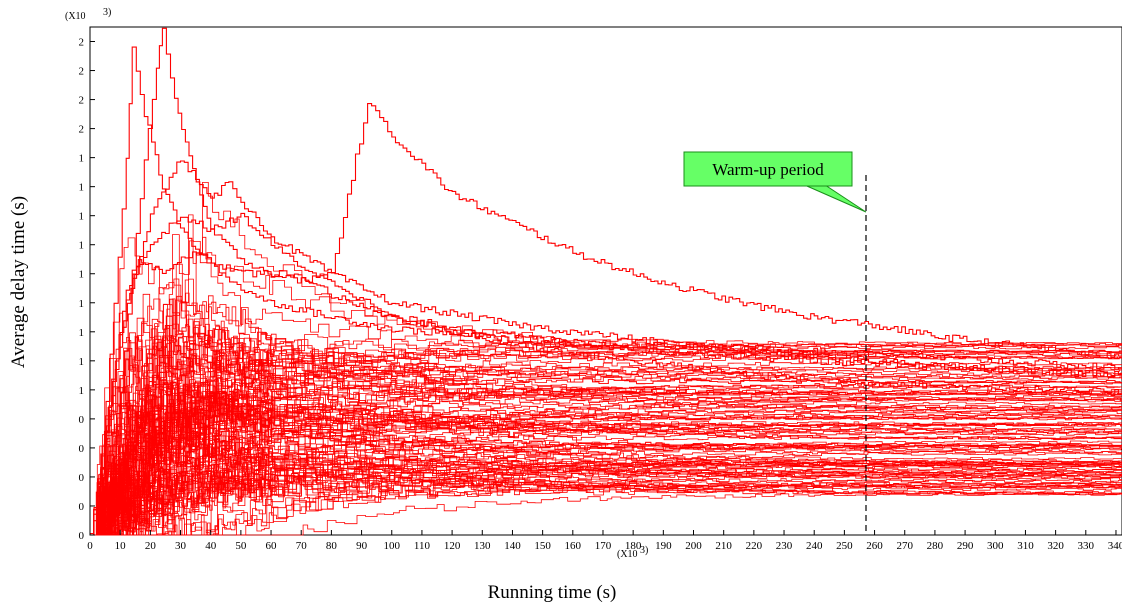  I want to click on x-tick-label: 260, so click(874, 546).